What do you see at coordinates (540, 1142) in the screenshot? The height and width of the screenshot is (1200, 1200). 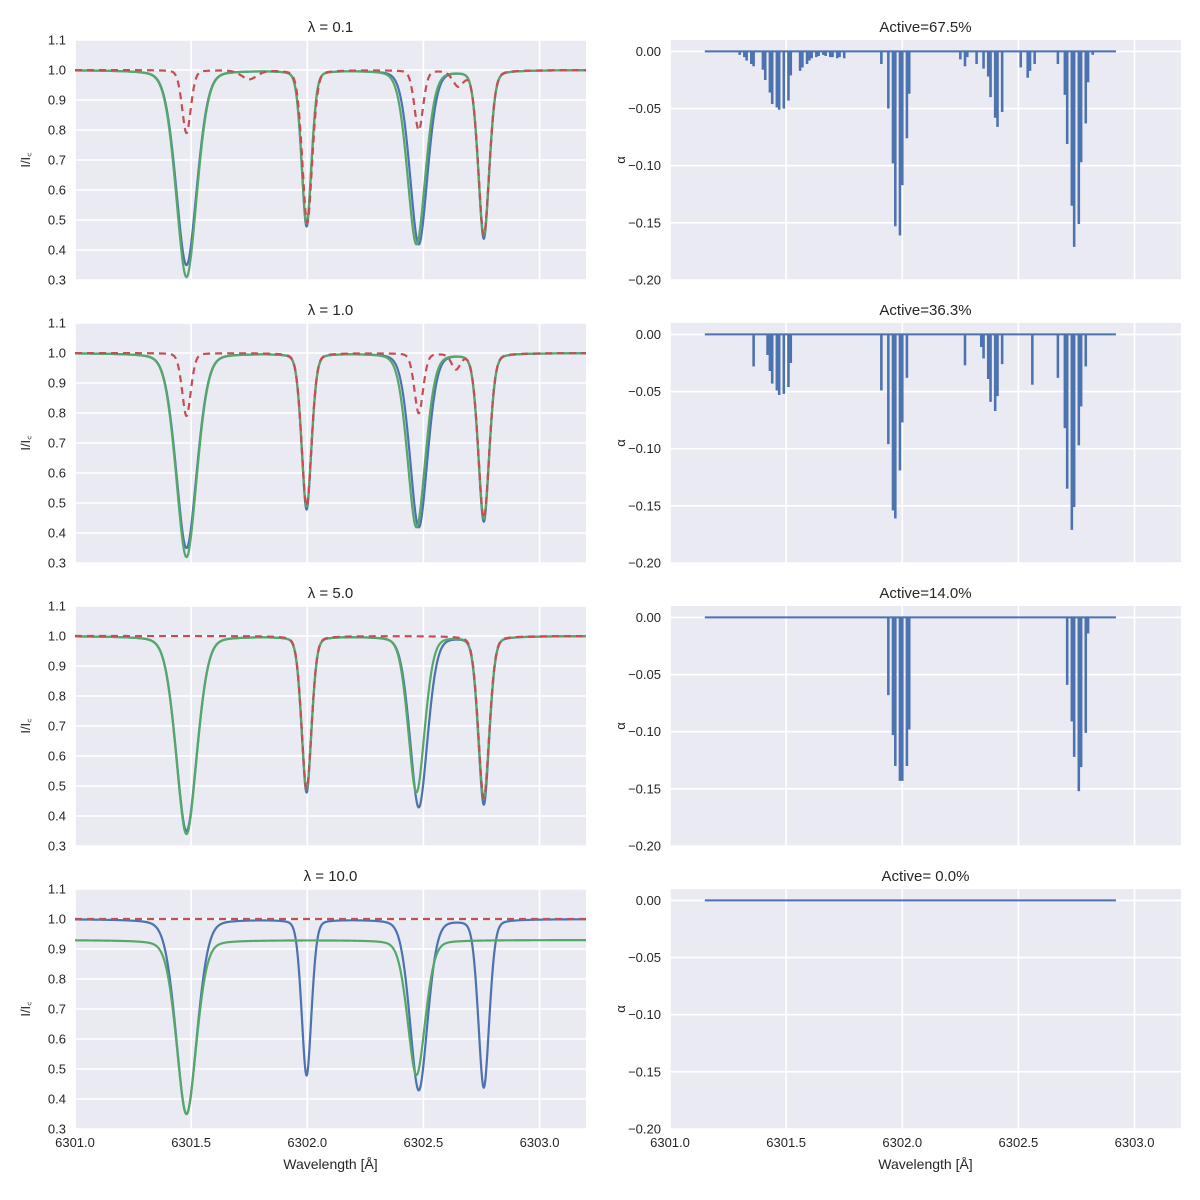 I see `x-tick-label: 6303.0` at bounding box center [540, 1142].